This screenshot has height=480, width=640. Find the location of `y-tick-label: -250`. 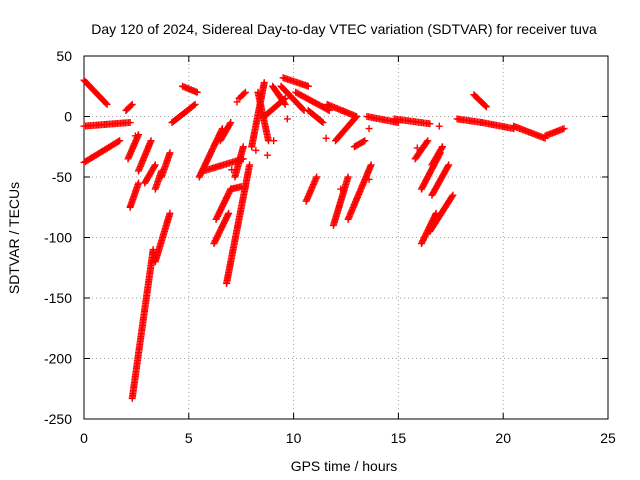

y-tick-label: -250 is located at coordinates (58, 419).